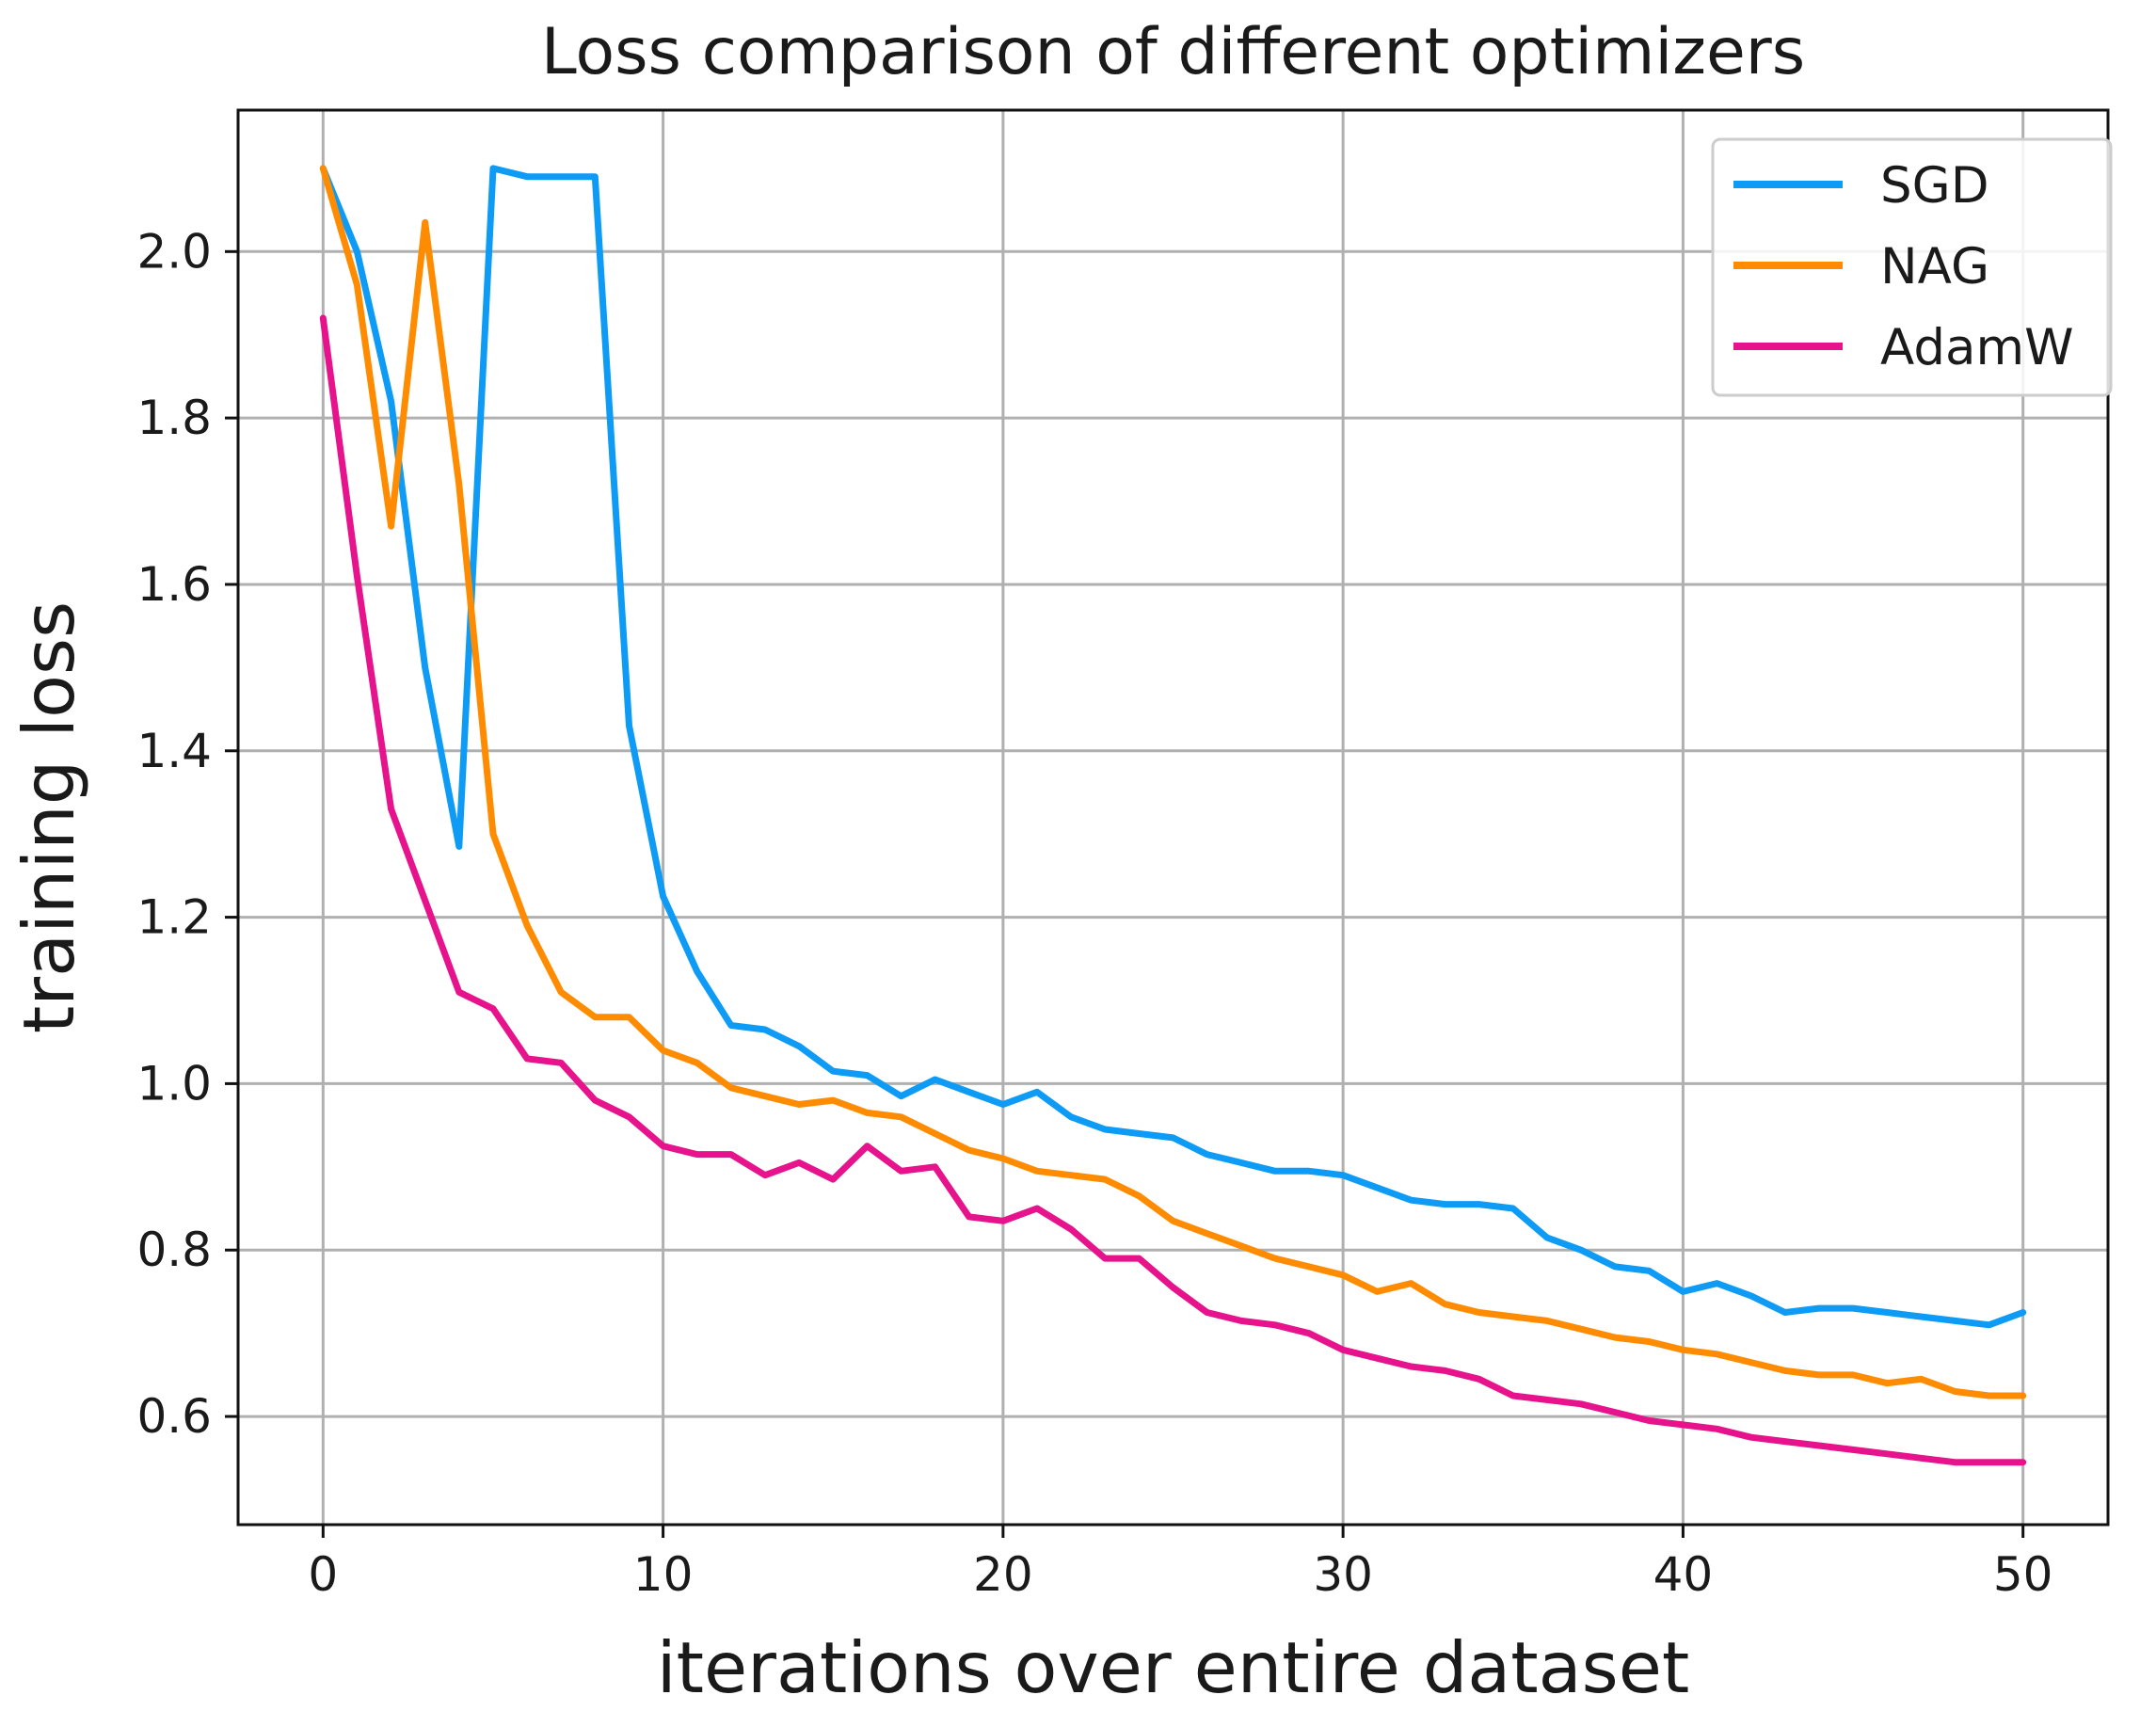 The height and width of the screenshot is (1711, 2156). I want to click on y-tick-label: 1.2, so click(174, 917).